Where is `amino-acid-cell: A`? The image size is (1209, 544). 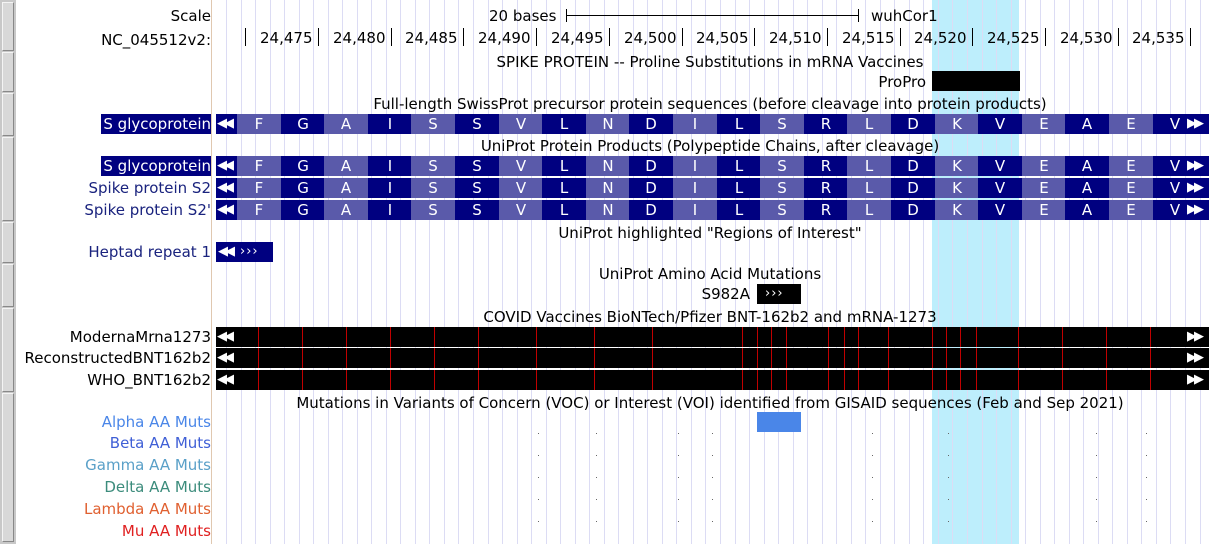 amino-acid-cell: A is located at coordinates (1087, 166).